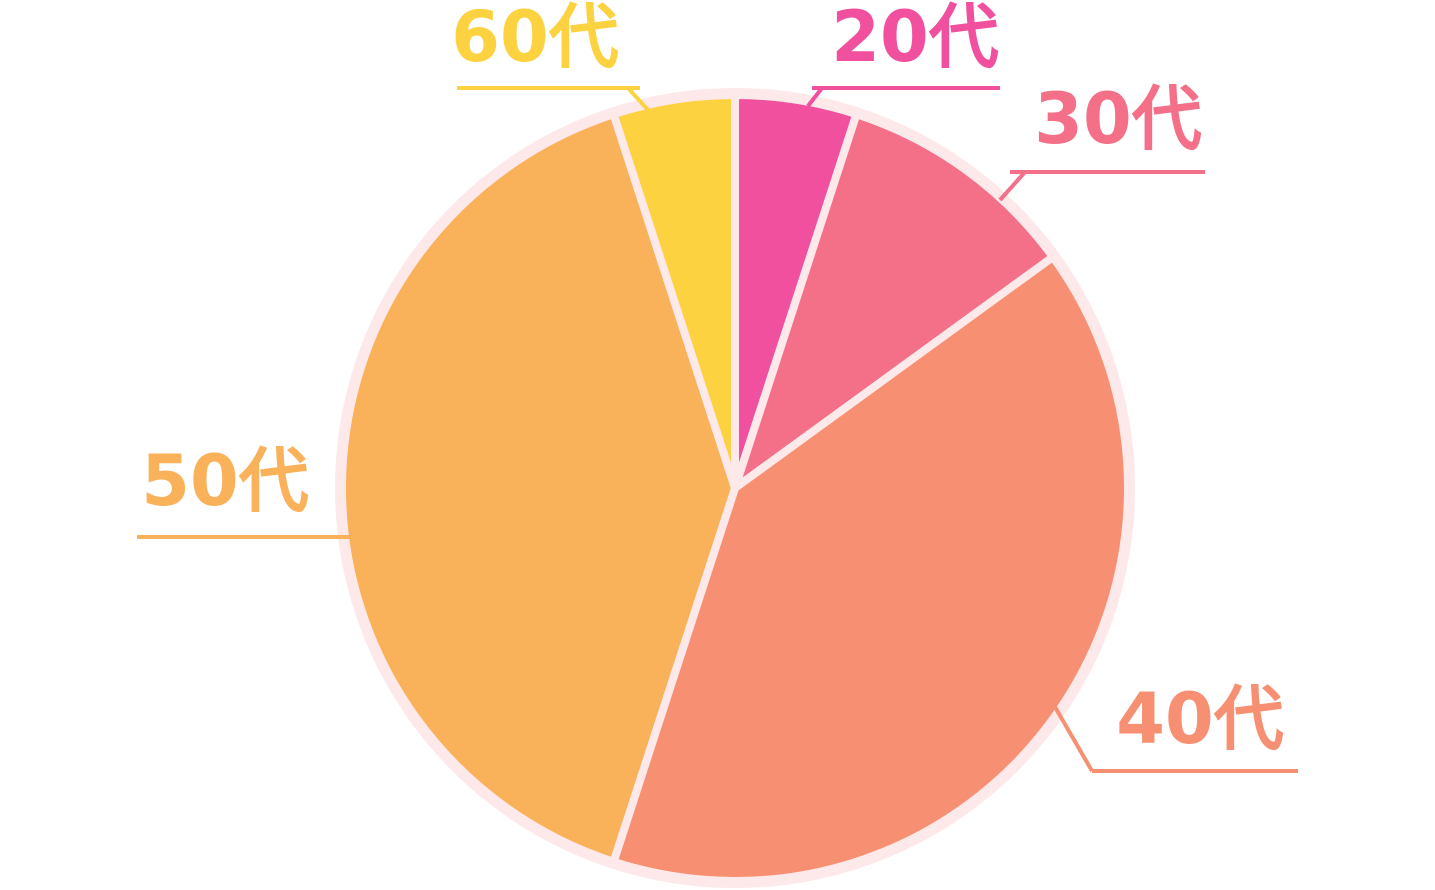  What do you see at coordinates (1117, 119) in the screenshot?
I see `slice-label: 30代` at bounding box center [1117, 119].